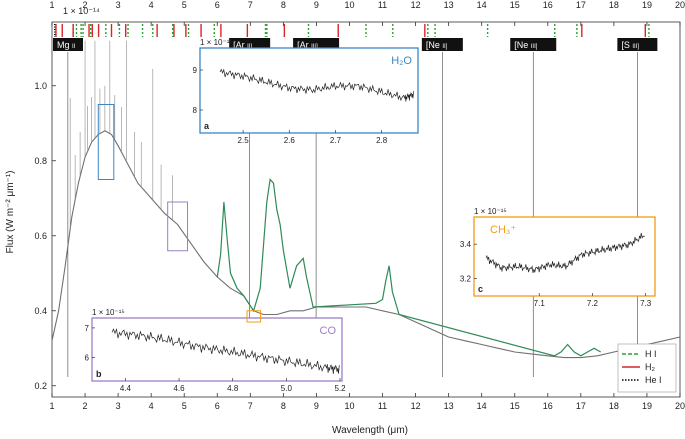 Image resolution: width=685 pixels, height=439 pixels. I want to click on ion-label: Mg II, so click(66, 45).